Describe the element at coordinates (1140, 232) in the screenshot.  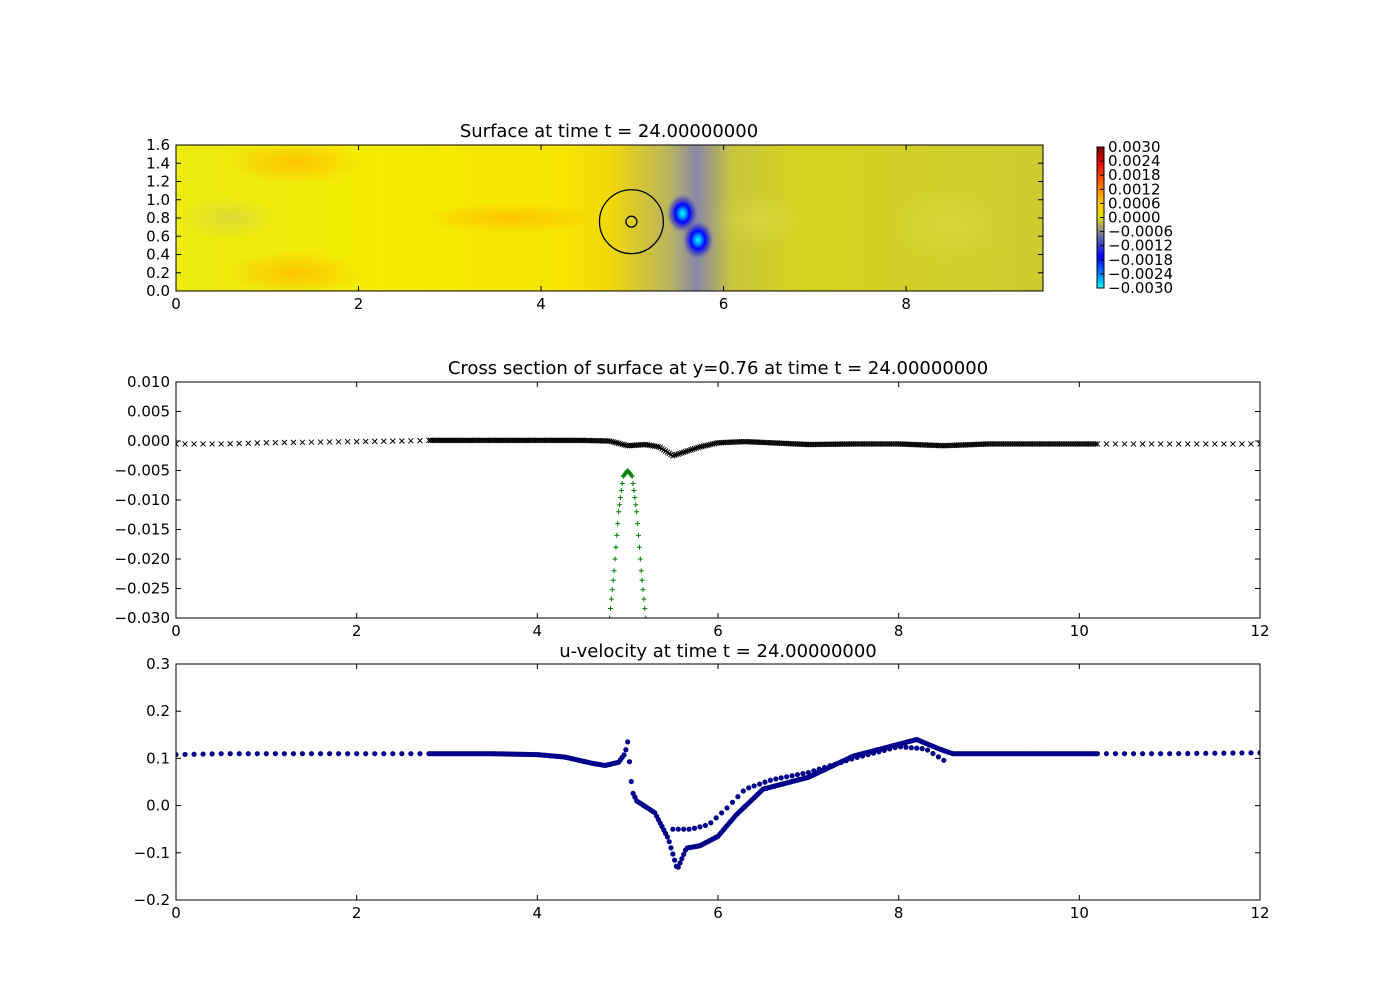
I see `colorbar-tick-label: −0.0006` at that location.